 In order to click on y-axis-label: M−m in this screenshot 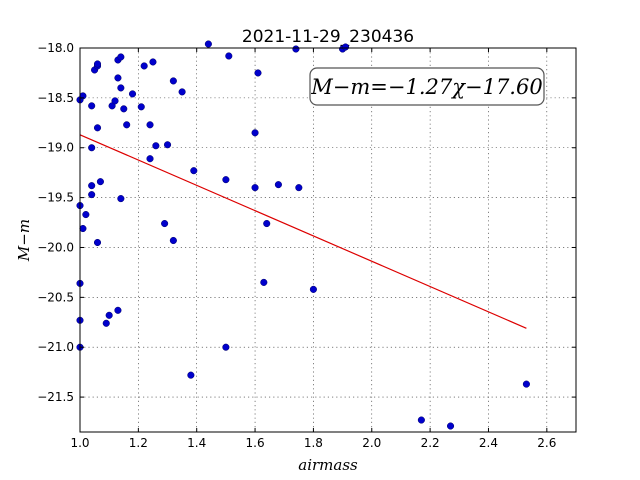, I will do `click(24, 240)`.